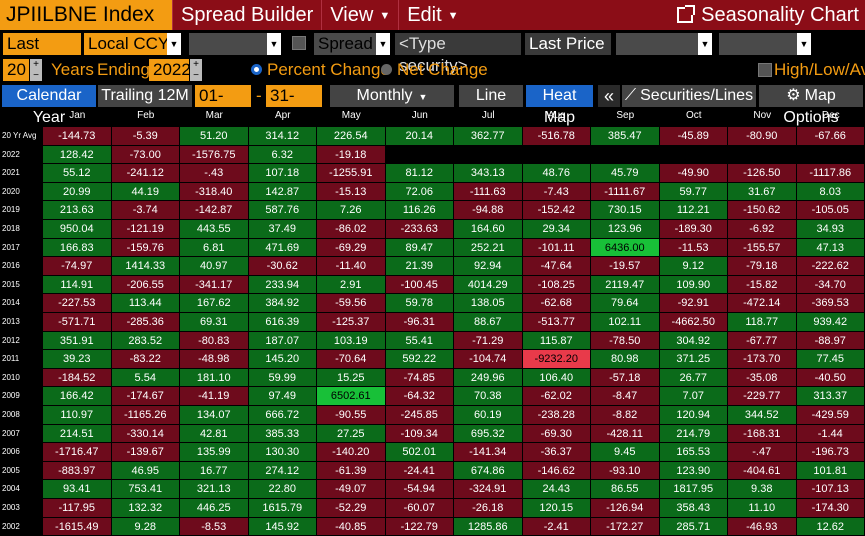  Describe the element at coordinates (488, 489) in the screenshot. I see `heat-map-cell: -324.91` at that location.